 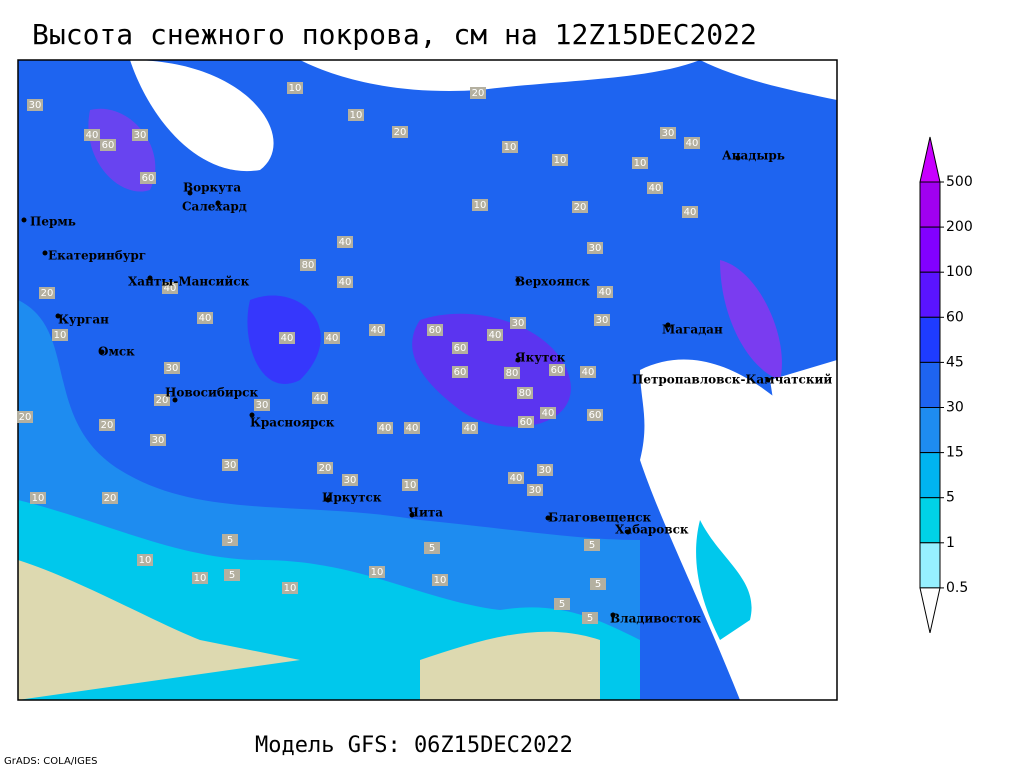 What do you see at coordinates (950, 498) in the screenshot?
I see `colorbar-label: 5` at bounding box center [950, 498].